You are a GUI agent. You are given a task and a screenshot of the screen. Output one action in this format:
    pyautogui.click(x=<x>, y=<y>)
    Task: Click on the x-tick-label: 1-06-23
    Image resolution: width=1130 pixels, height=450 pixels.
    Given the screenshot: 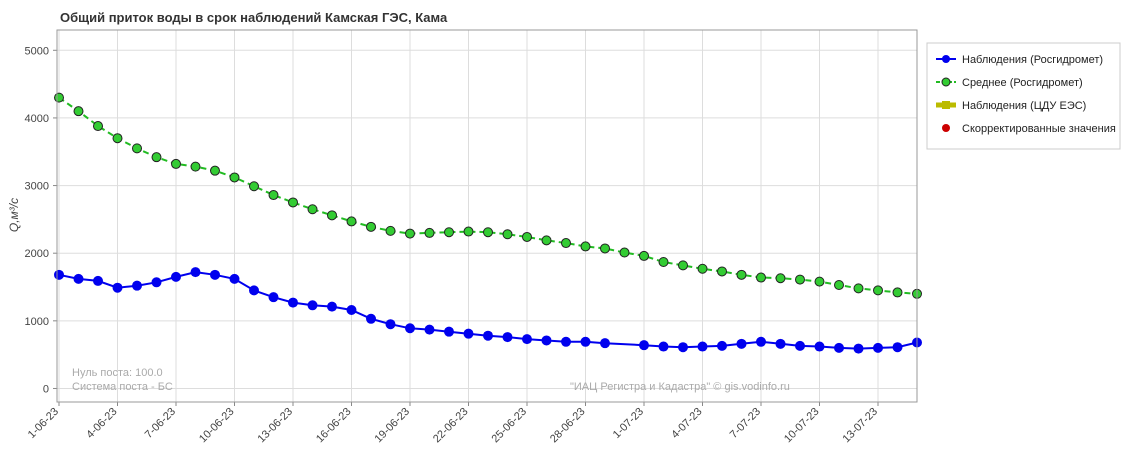 What is the action you would take?
    pyautogui.click(x=43, y=423)
    